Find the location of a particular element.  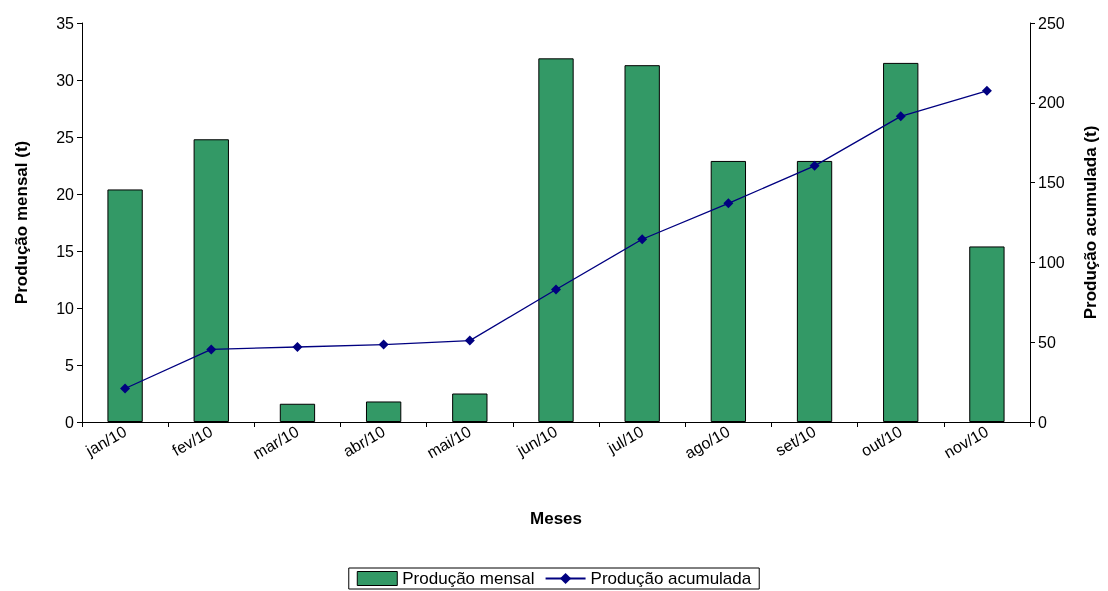

y-tick-label: 15 is located at coordinates (65, 251).